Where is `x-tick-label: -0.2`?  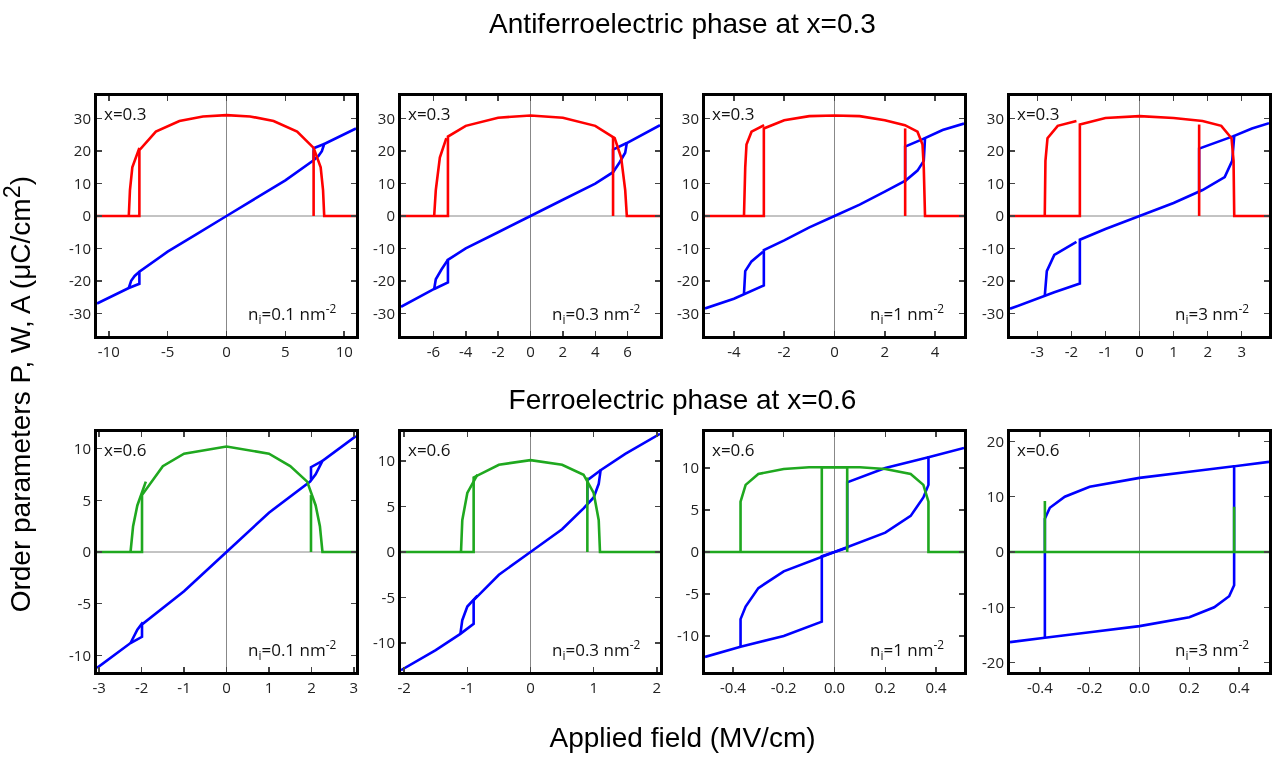 x-tick-label: -0.2 is located at coordinates (783, 687).